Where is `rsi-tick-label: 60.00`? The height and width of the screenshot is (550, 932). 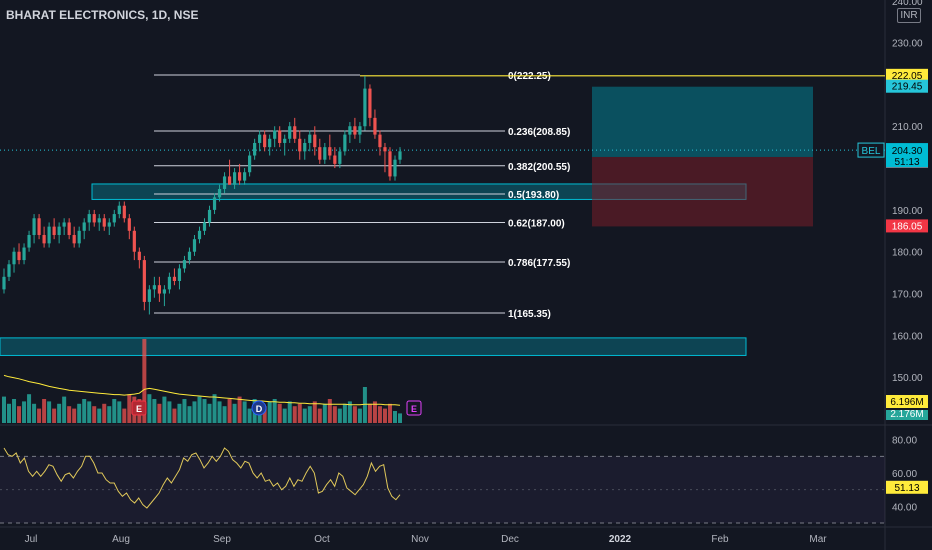 rsi-tick-label: 60.00 is located at coordinates (904, 474).